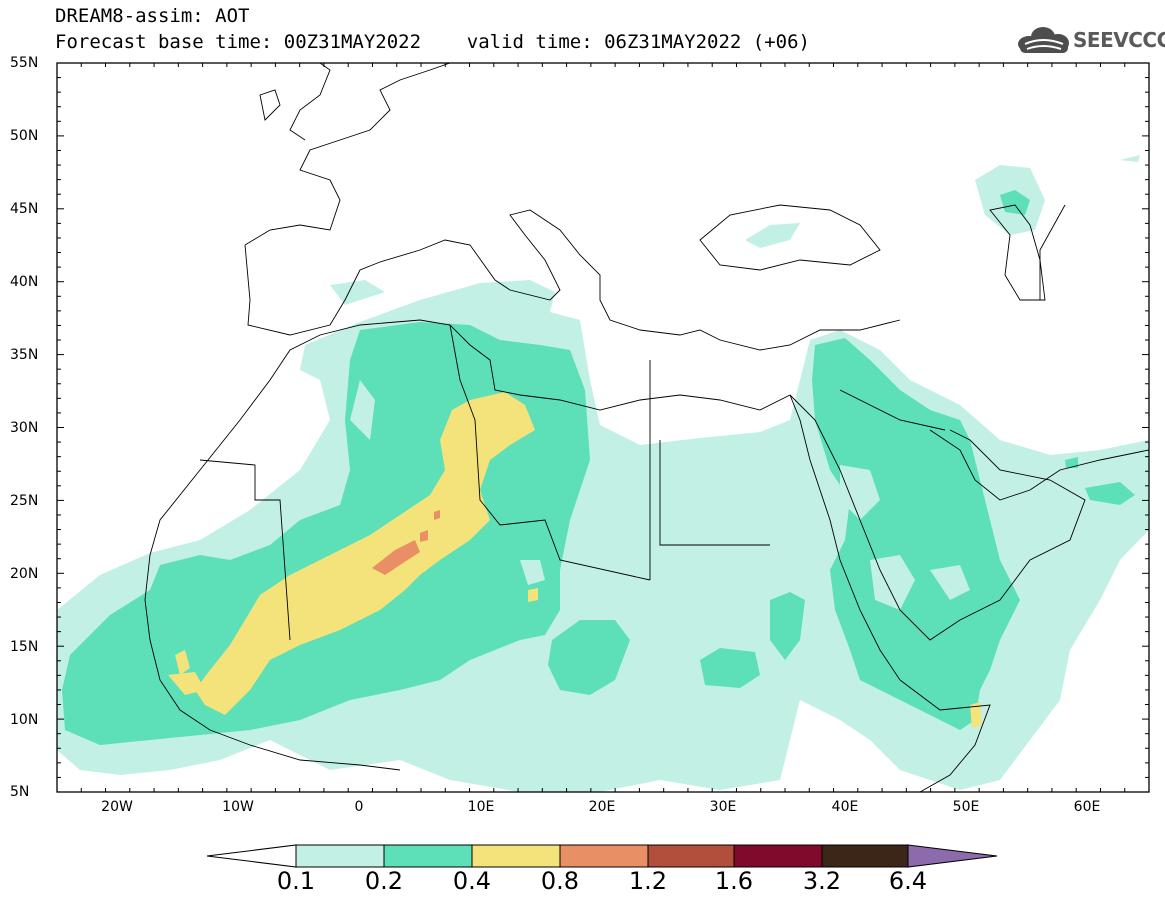 This screenshot has width=1165, height=905. I want to click on colorbar-high-arrow, so click(952, 856).